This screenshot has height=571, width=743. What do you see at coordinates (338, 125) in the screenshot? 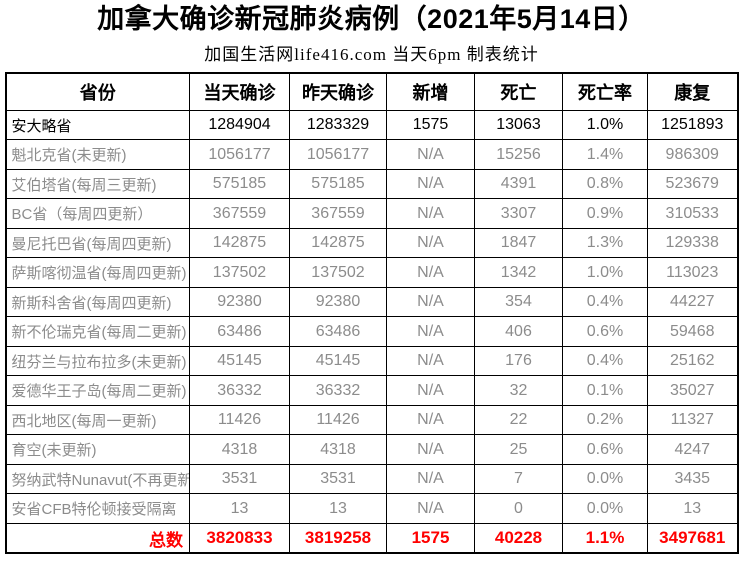
I see `value-cell: 1283329` at bounding box center [338, 125].